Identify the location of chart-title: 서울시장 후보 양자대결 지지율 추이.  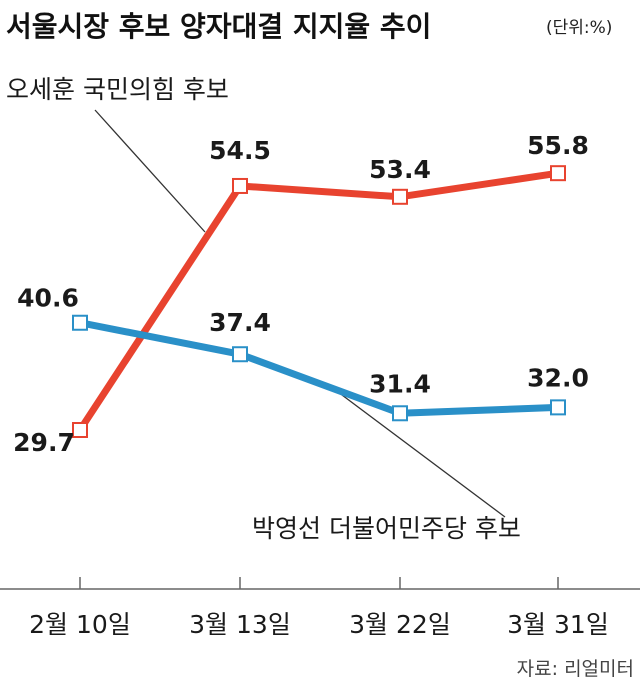
(218, 26).